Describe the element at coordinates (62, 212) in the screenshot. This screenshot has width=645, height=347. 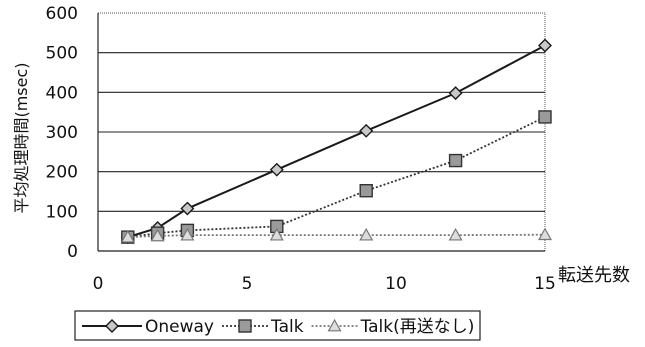
I see `y-tick-label: 100` at that location.